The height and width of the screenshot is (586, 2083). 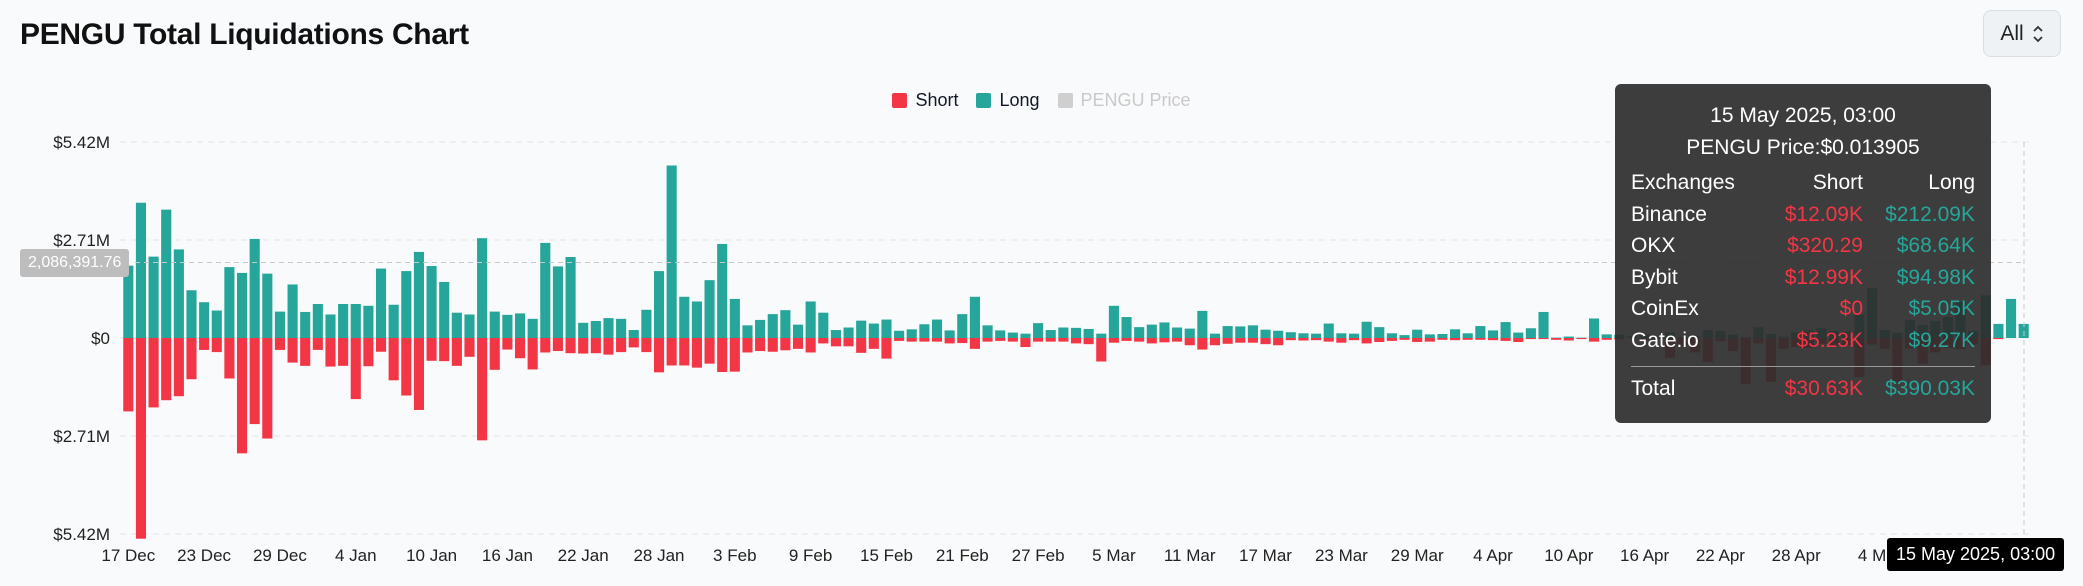 I want to click on legend-item-short: Short, so click(x=925, y=100).